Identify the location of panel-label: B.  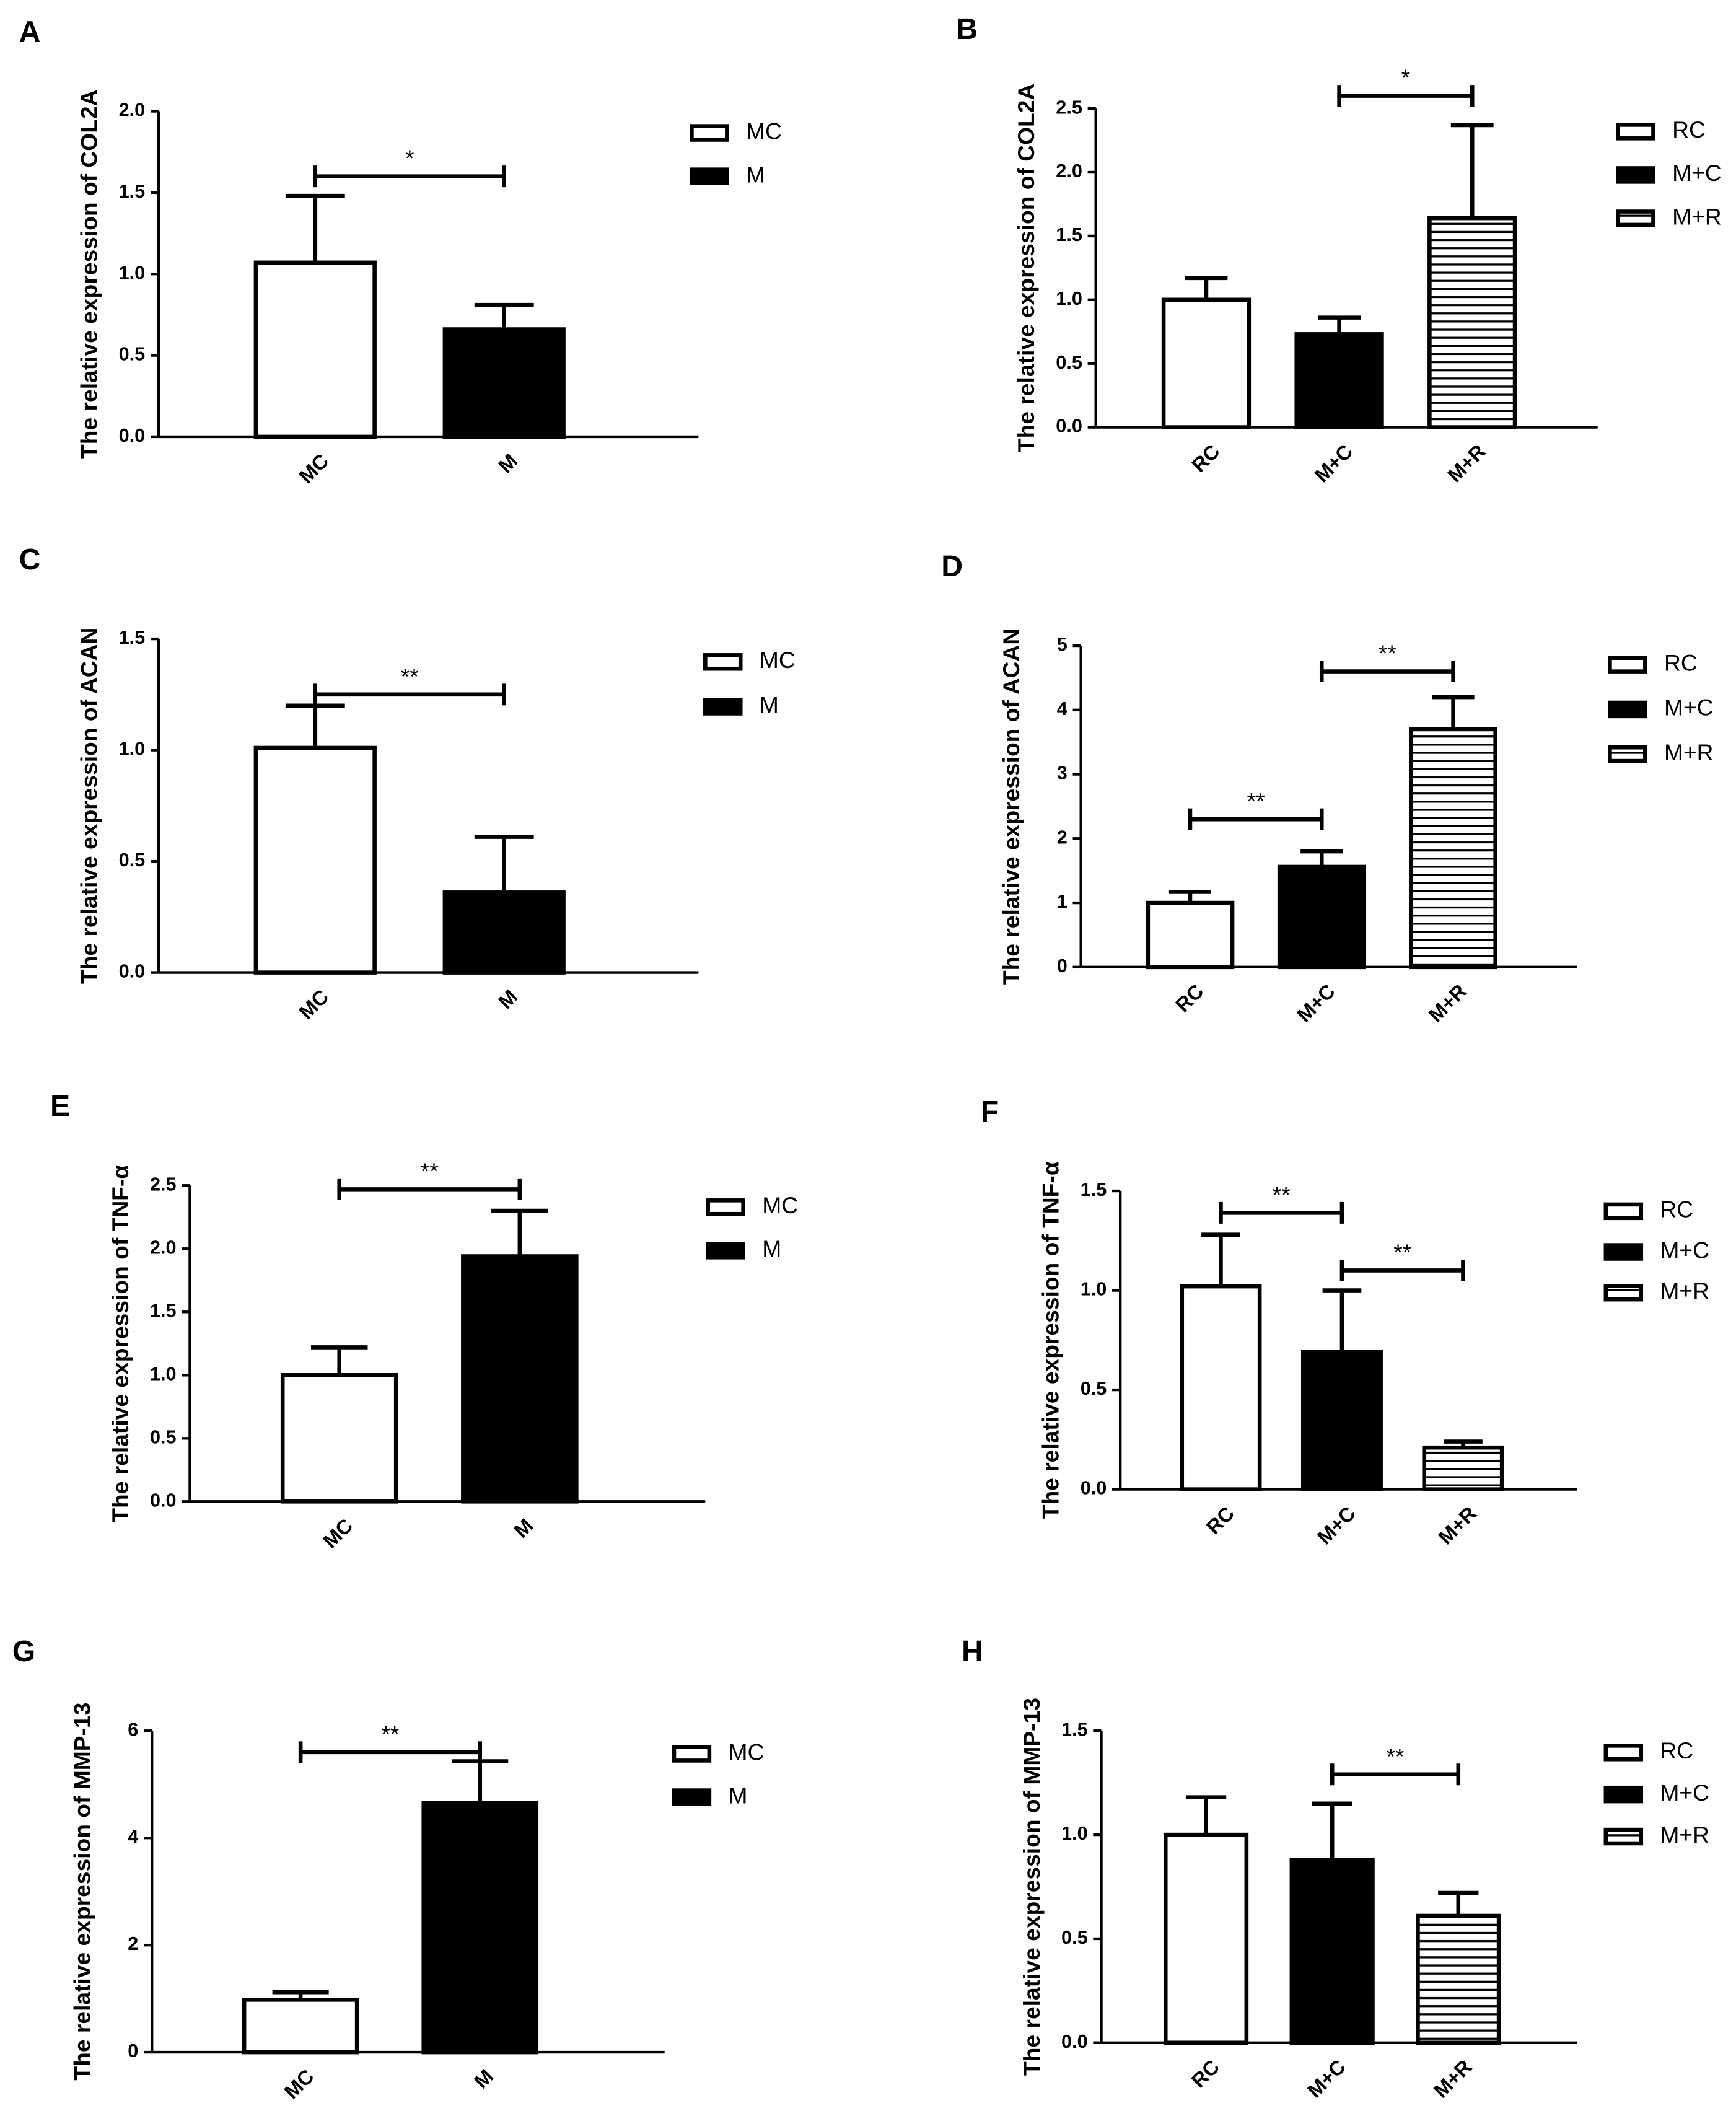
(967, 29).